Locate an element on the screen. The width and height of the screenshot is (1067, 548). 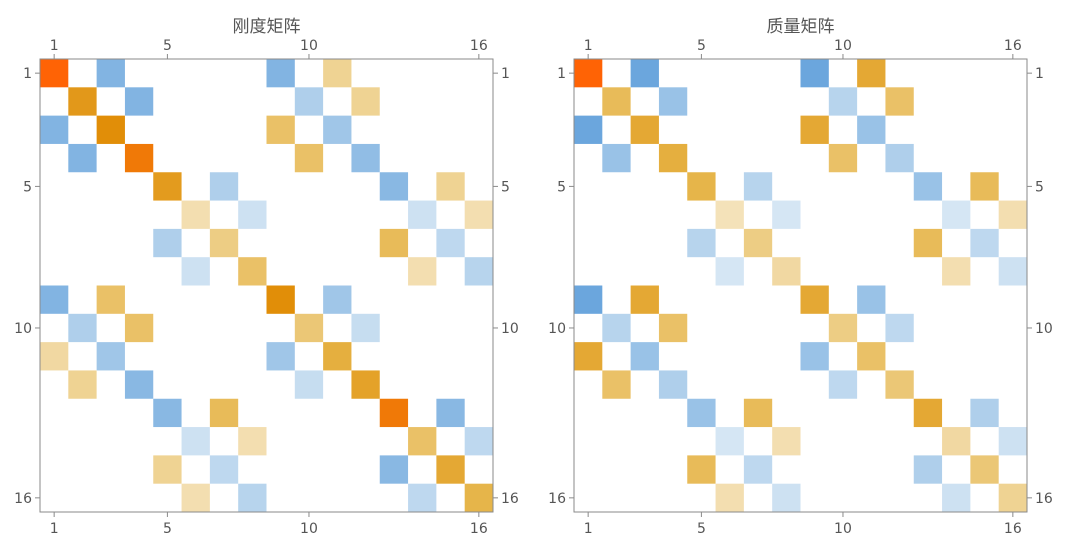
tick-label-right: 5 is located at coordinates (1039, 187).